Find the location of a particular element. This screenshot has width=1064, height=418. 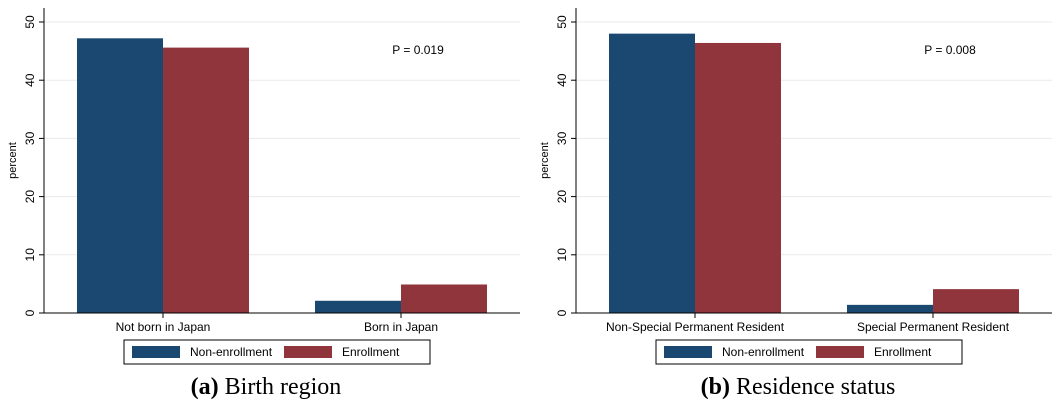

caption-label: (a) is located at coordinates (204, 387).